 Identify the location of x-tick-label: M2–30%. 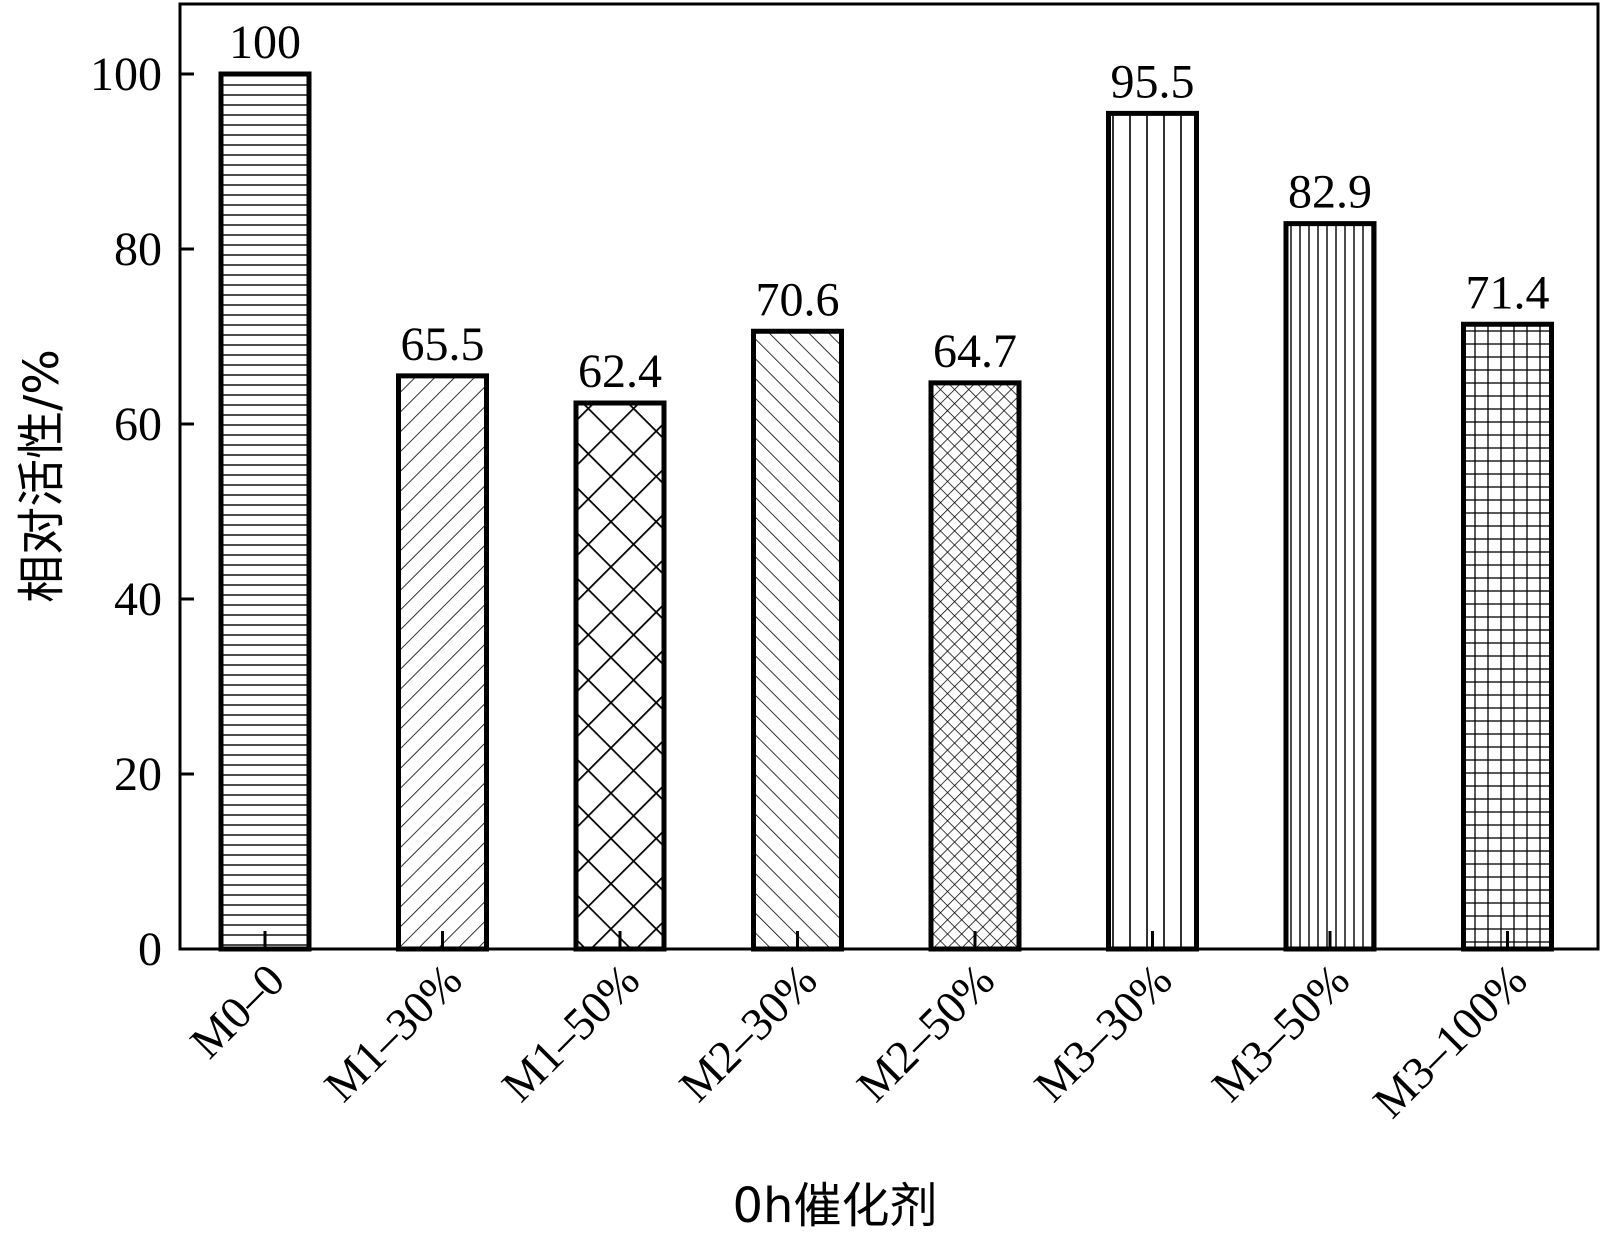
(747, 1032).